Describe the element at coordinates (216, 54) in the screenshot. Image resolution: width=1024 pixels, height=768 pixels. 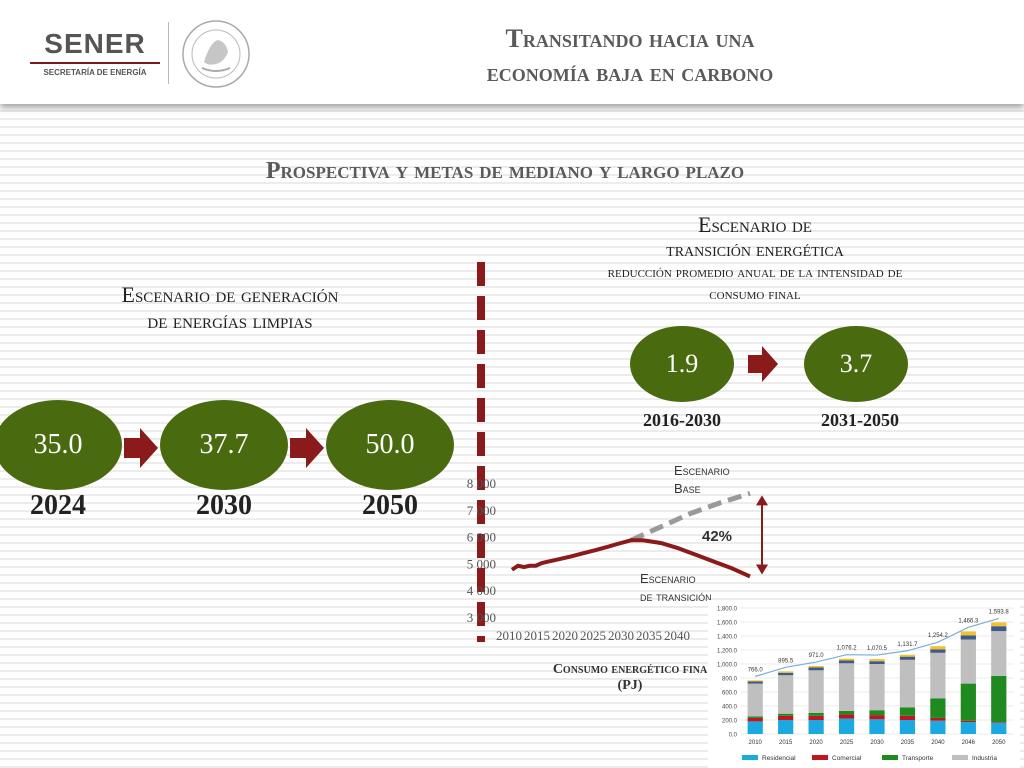
I see `national-seal-icon` at that location.